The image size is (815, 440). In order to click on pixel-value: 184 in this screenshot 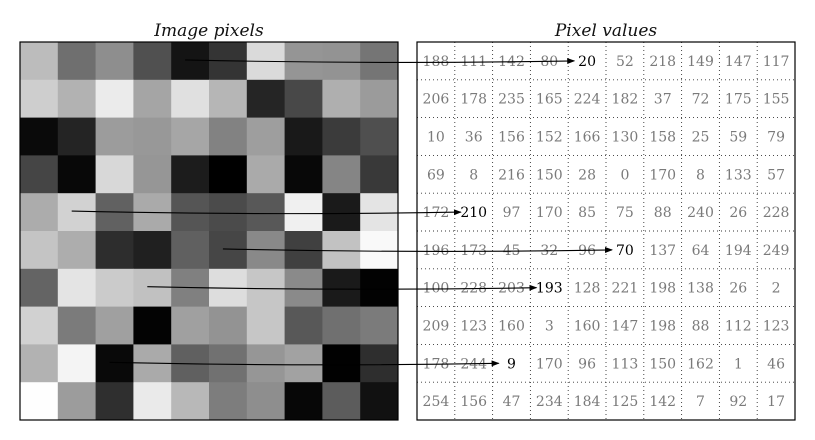, I will do `click(587, 402)`.